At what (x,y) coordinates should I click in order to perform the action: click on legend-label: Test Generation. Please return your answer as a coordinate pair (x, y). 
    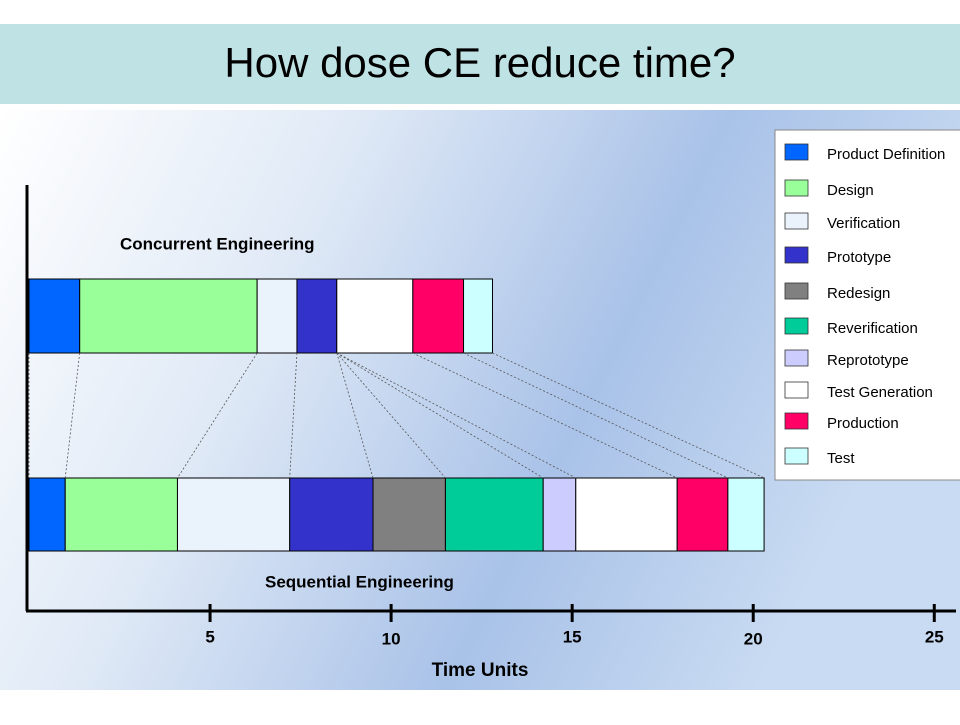
    Looking at the image, I should click on (880, 392).